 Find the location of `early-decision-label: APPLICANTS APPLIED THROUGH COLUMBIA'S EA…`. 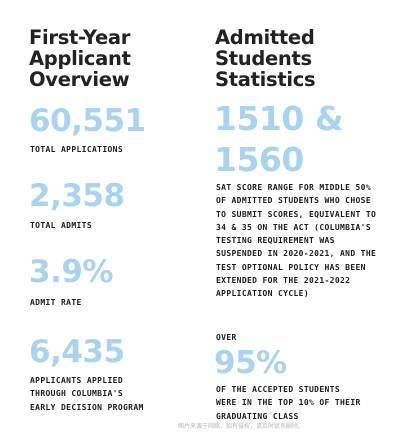

early-decision-label: APPLICANTS APPLIED THROUGH COLUMBIA'S EA… is located at coordinates (87, 394).